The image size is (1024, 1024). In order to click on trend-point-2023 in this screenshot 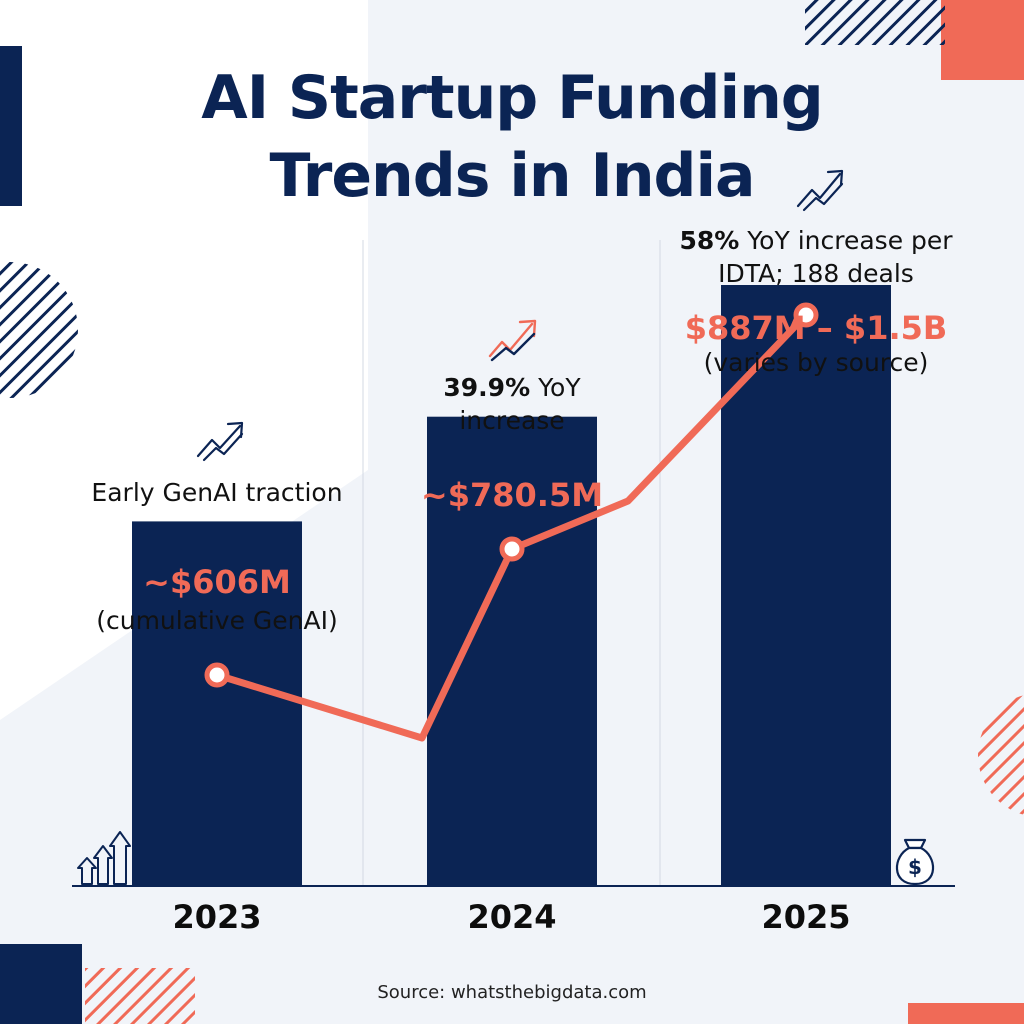, I will do `click(217, 675)`.